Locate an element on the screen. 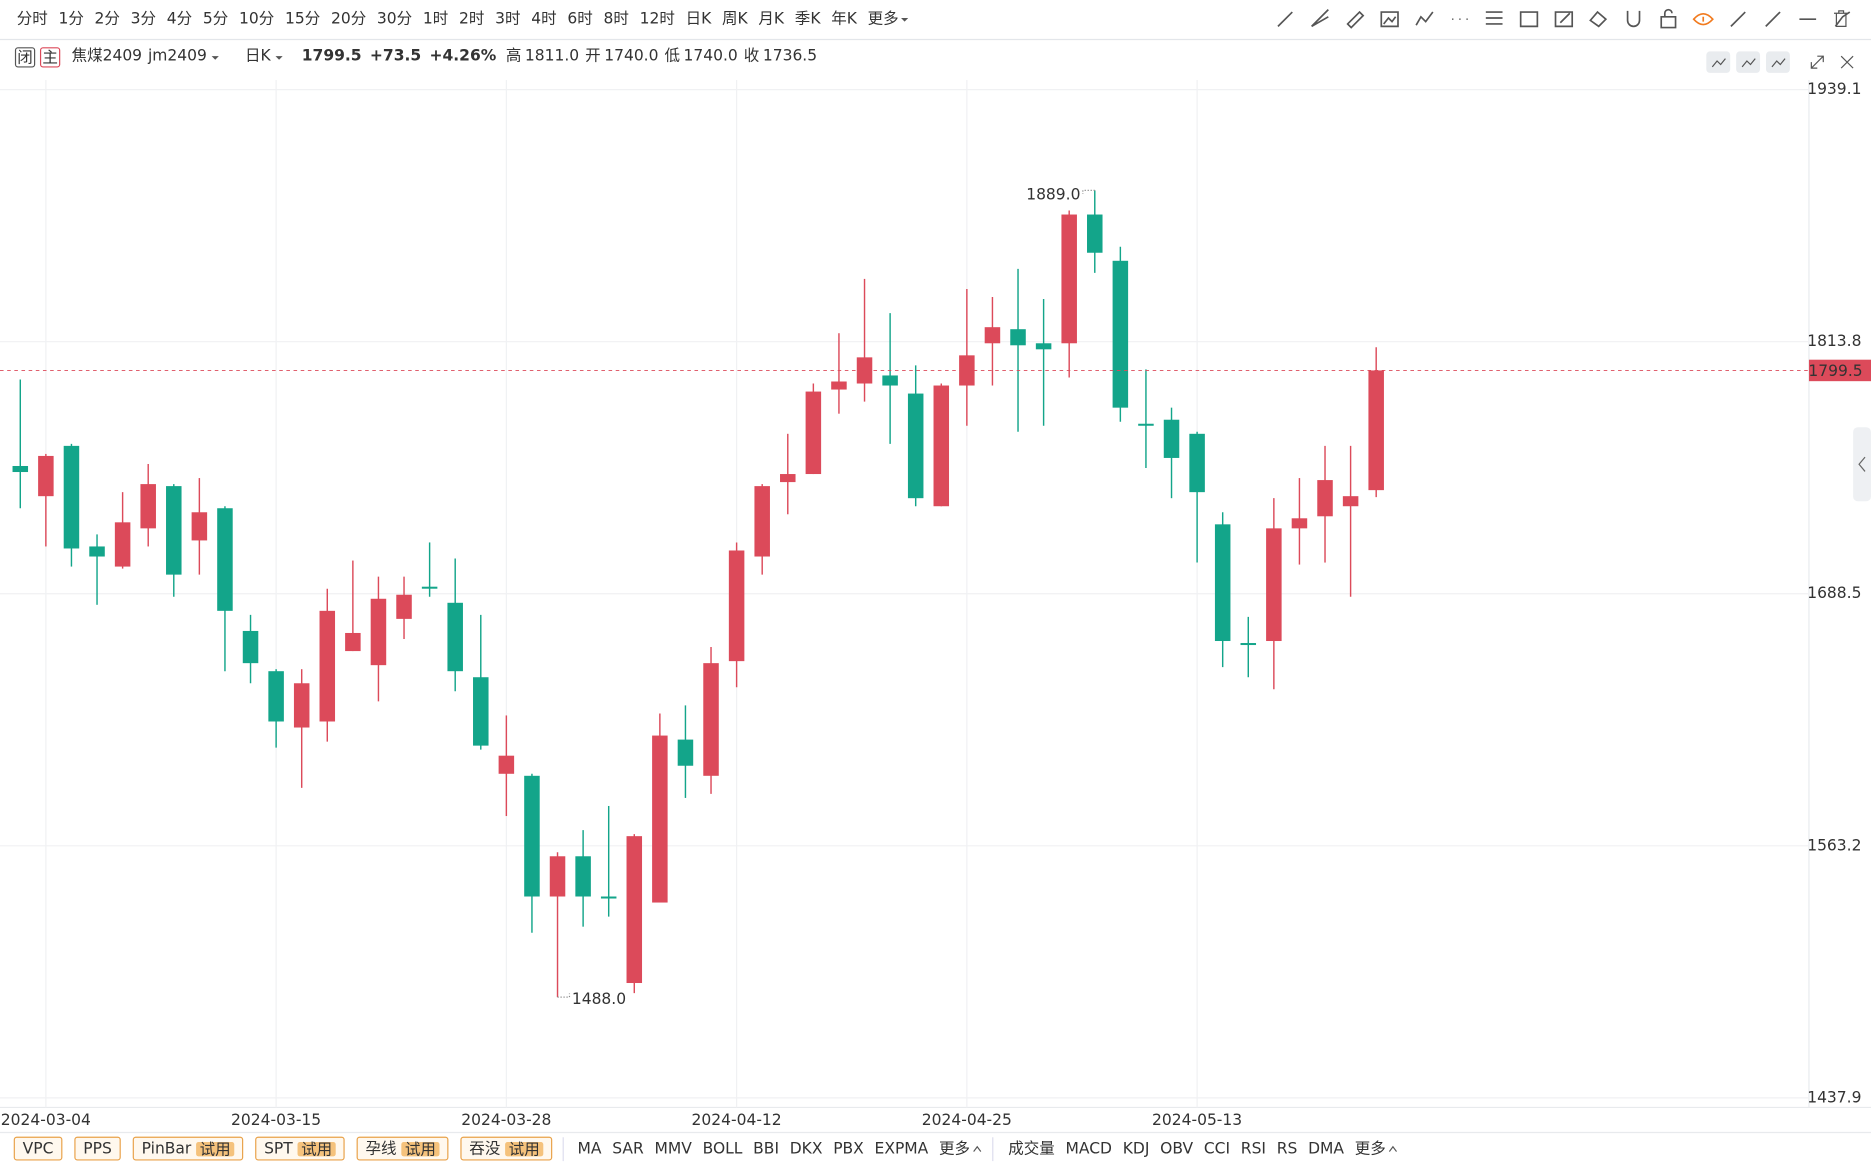  pattern-button: 吞没 试用 is located at coordinates (506, 1148).